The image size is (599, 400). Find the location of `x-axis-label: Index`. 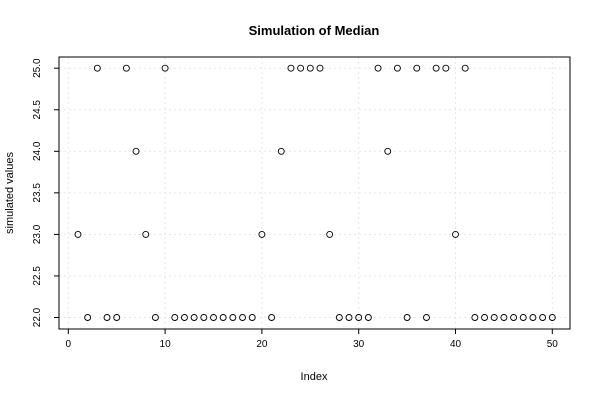

x-axis-label: Index is located at coordinates (314, 377).